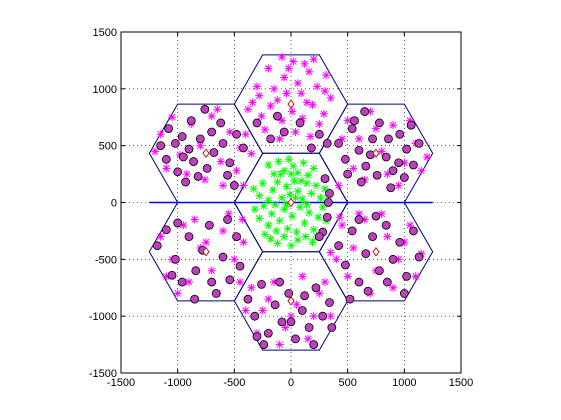 Image resolution: width=561 pixels, height=420 pixels. Describe the element at coordinates (291, 383) in the screenshot. I see `x-tick-label: 0` at that location.